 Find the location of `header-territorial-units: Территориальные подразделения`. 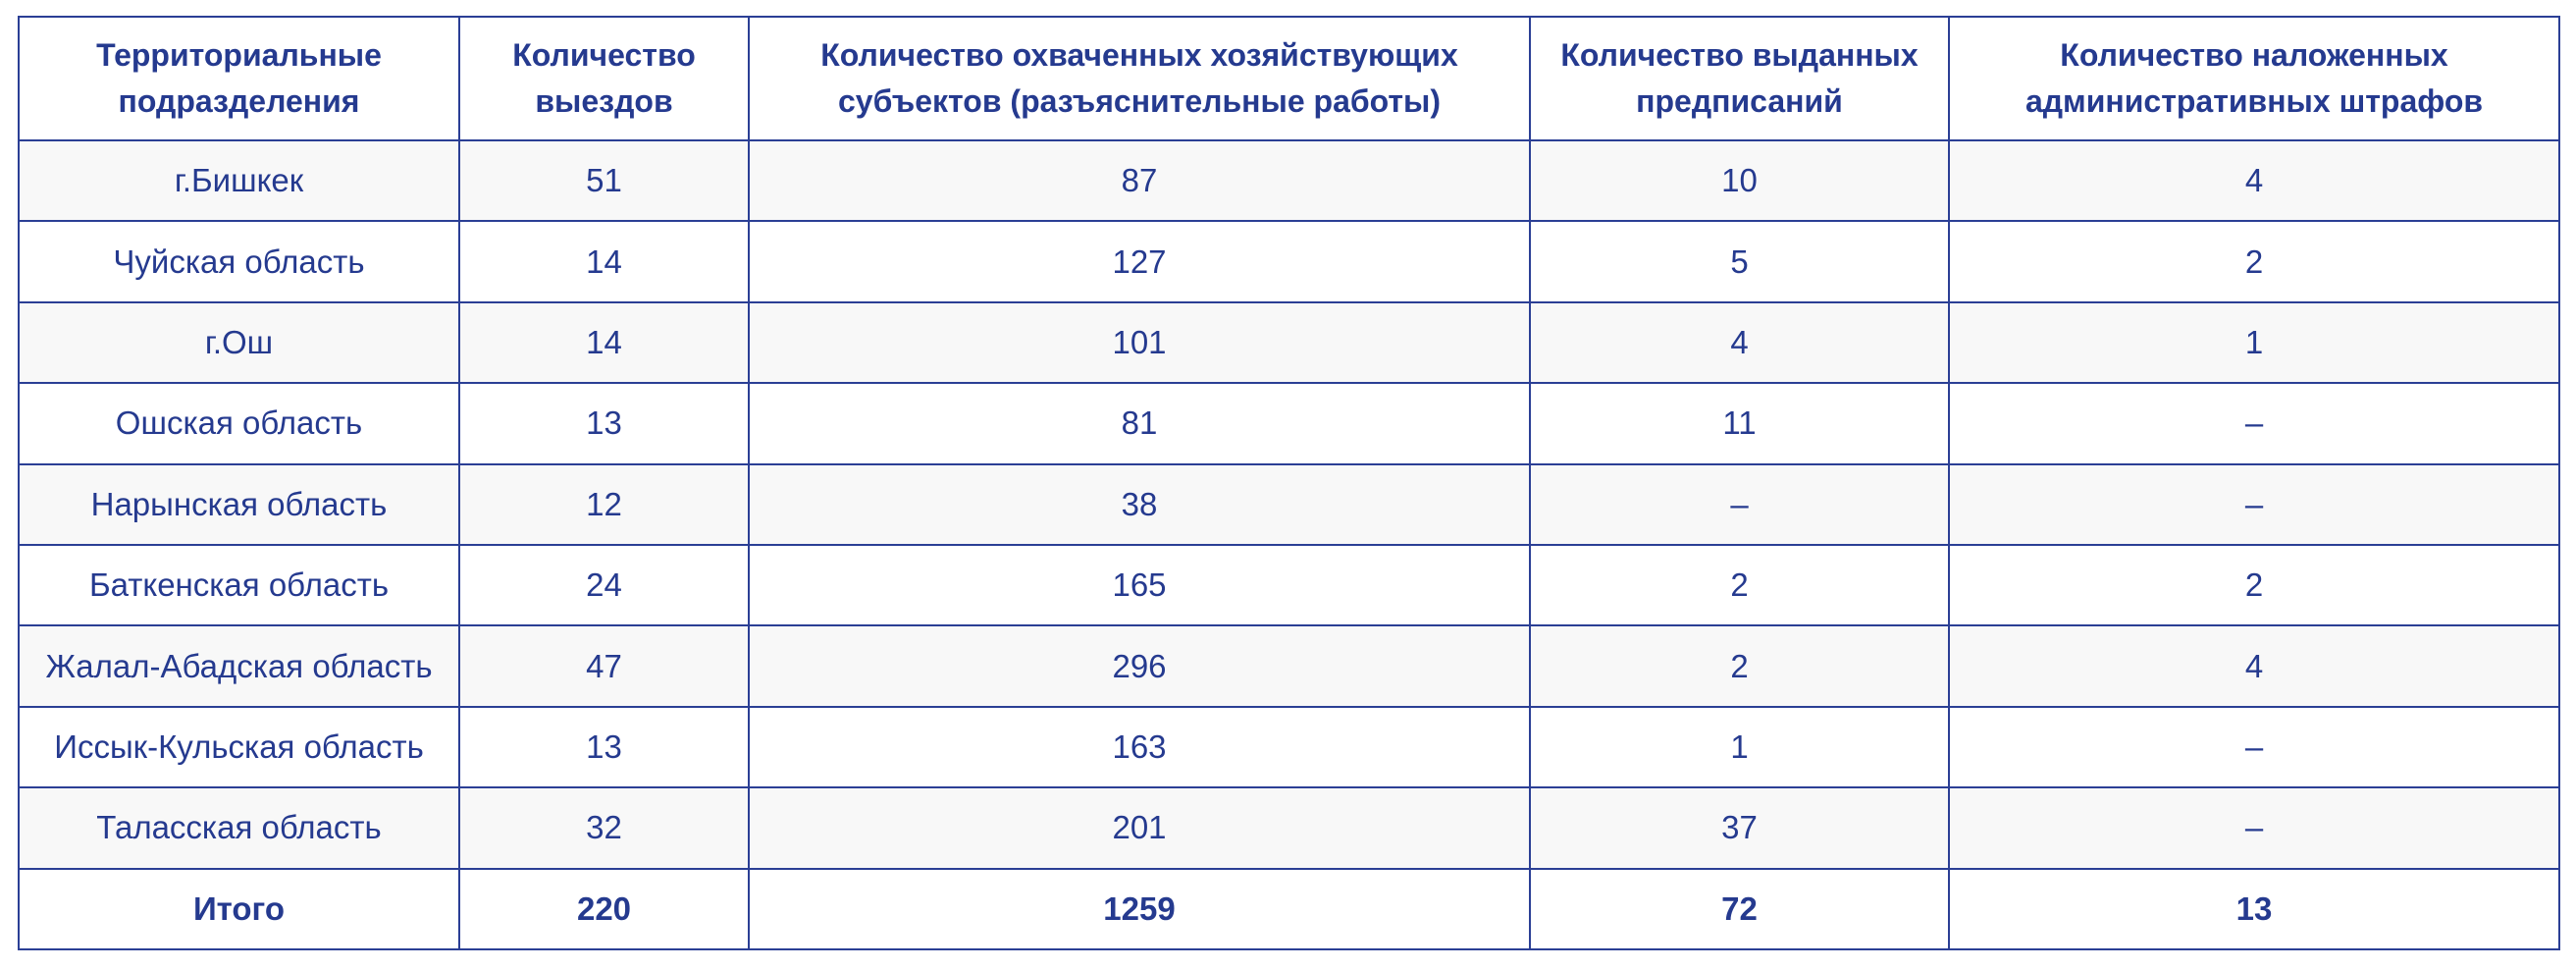

header-territorial-units: Территориальные подразделения is located at coordinates (239, 78).